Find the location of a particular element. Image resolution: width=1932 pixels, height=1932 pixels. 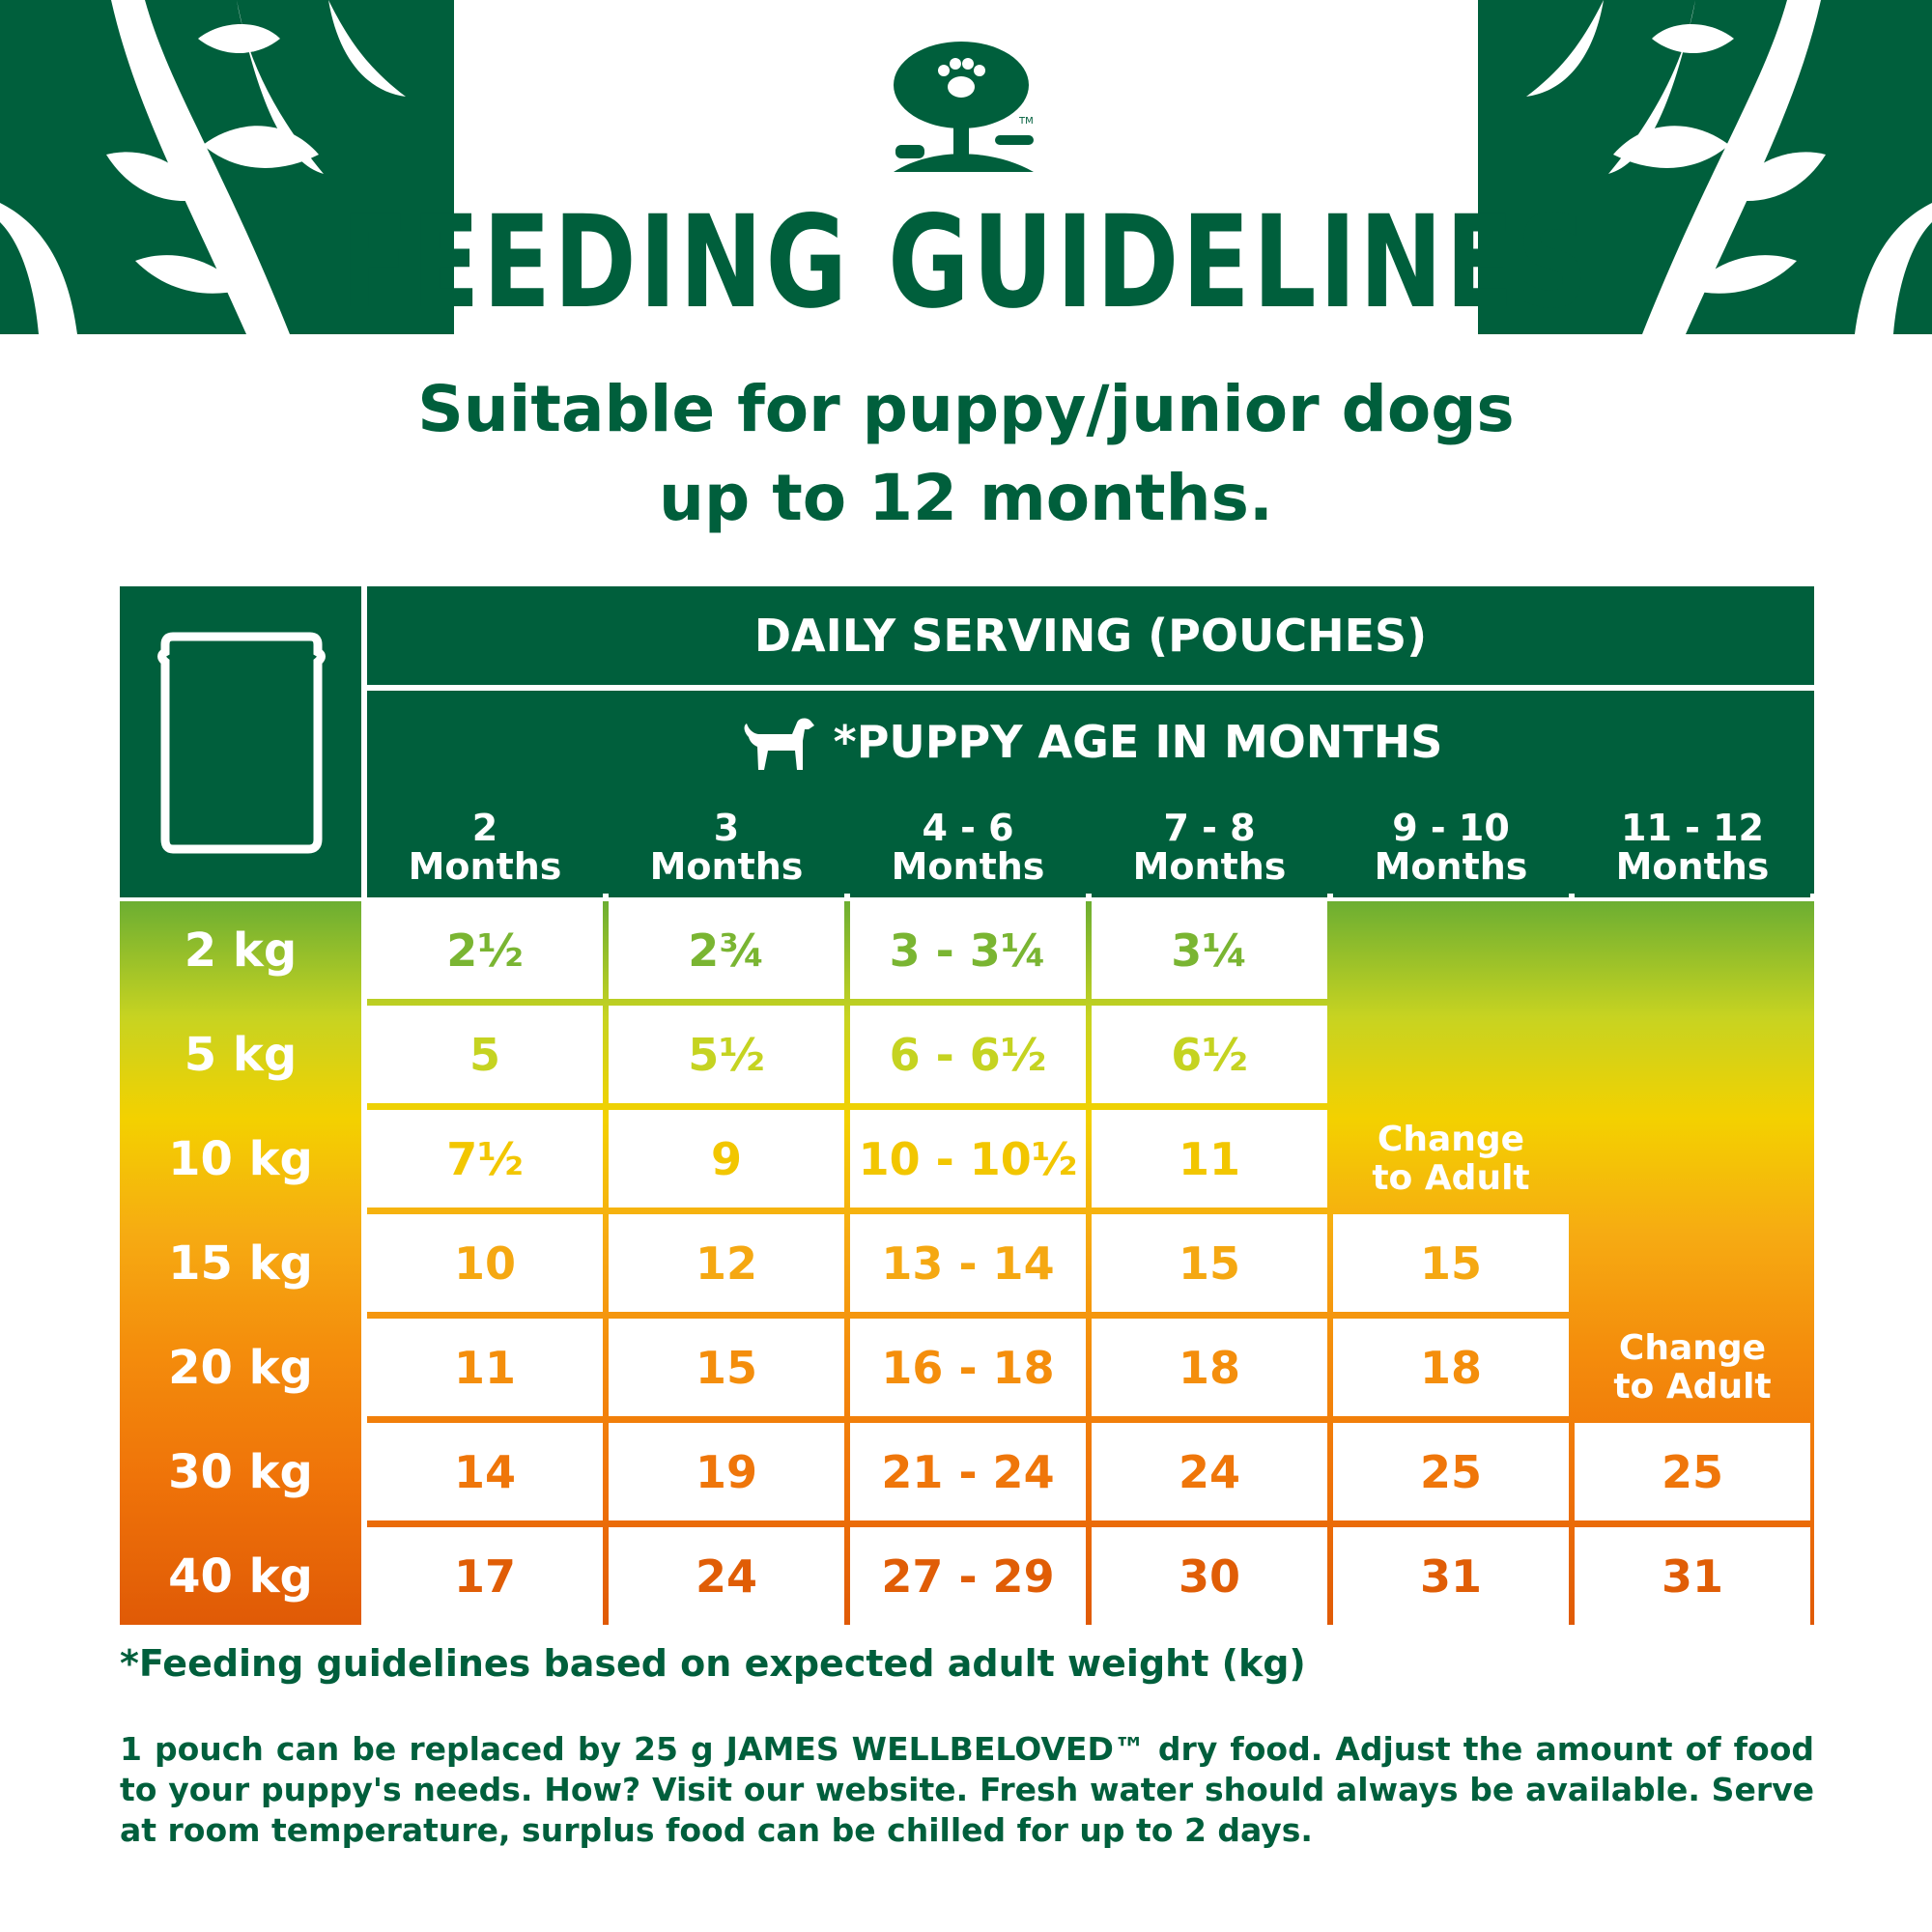

serving-cell: 9 is located at coordinates (726, 1159).